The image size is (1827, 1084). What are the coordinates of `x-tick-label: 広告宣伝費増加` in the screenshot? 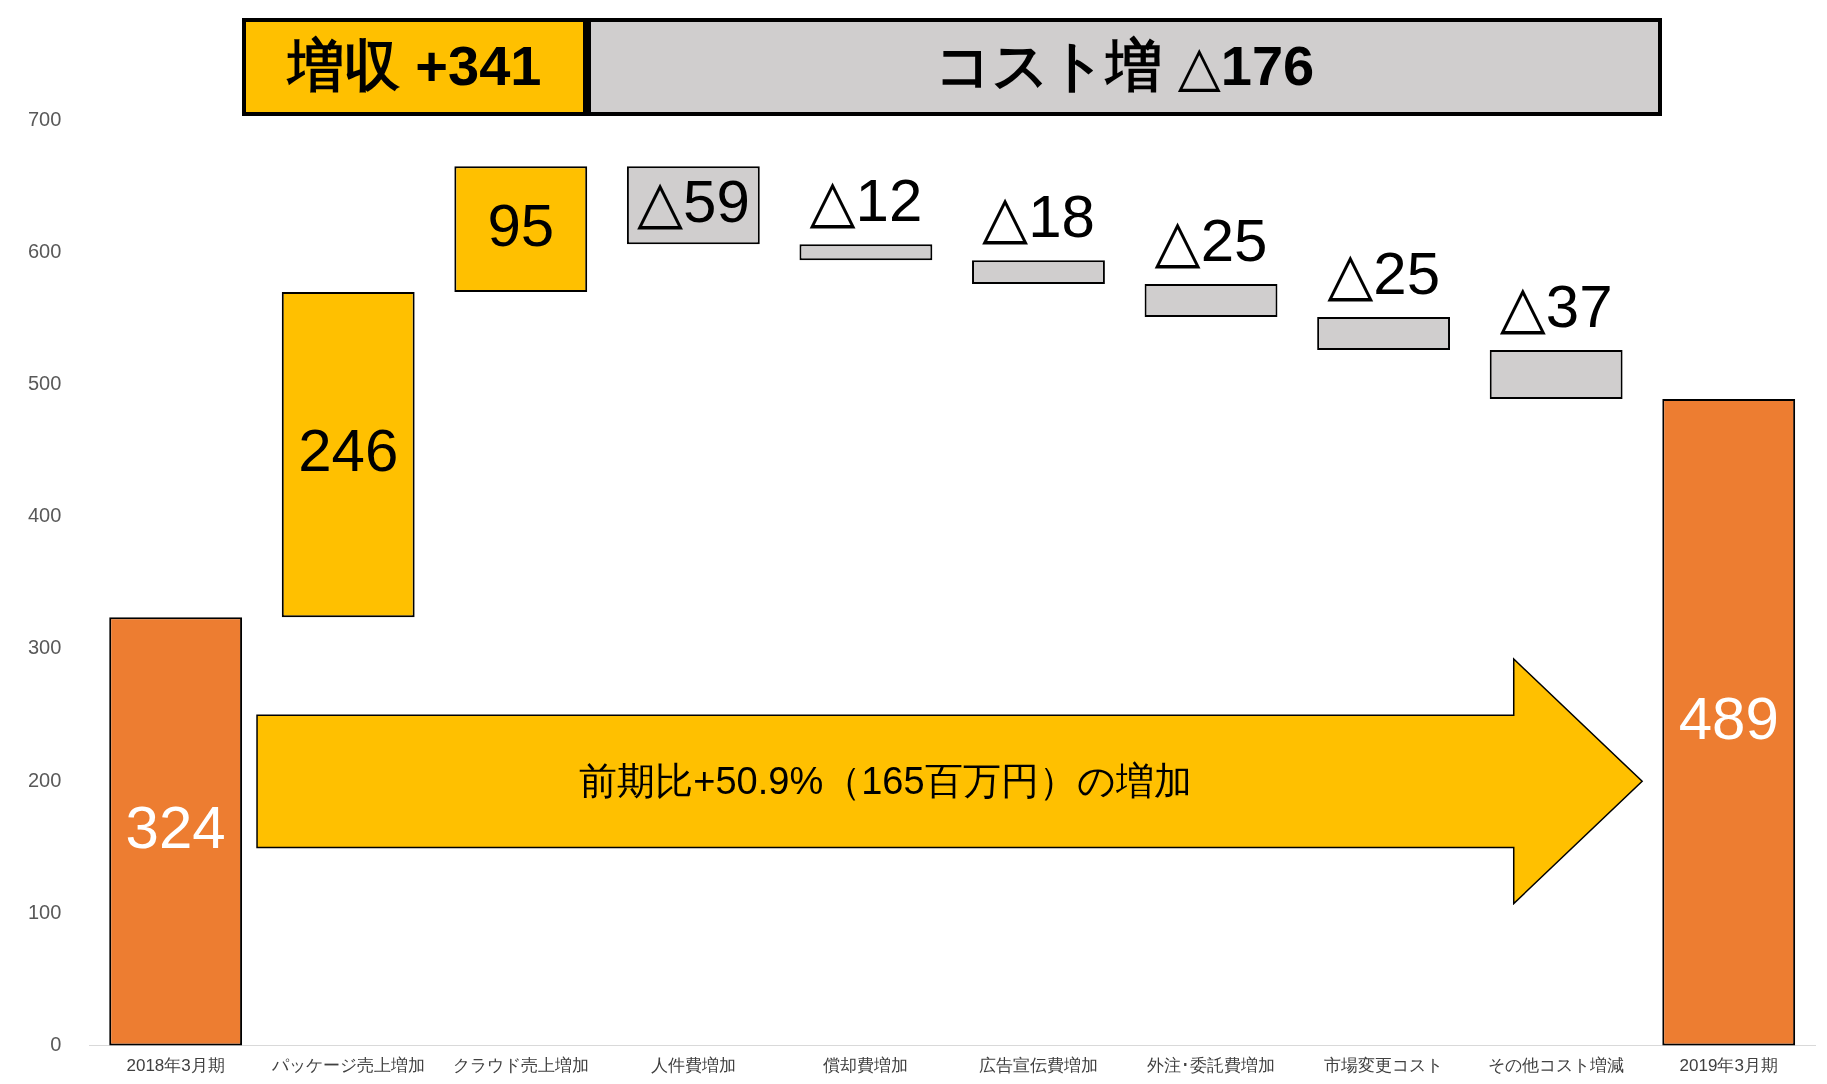 It's located at (1038, 1066).